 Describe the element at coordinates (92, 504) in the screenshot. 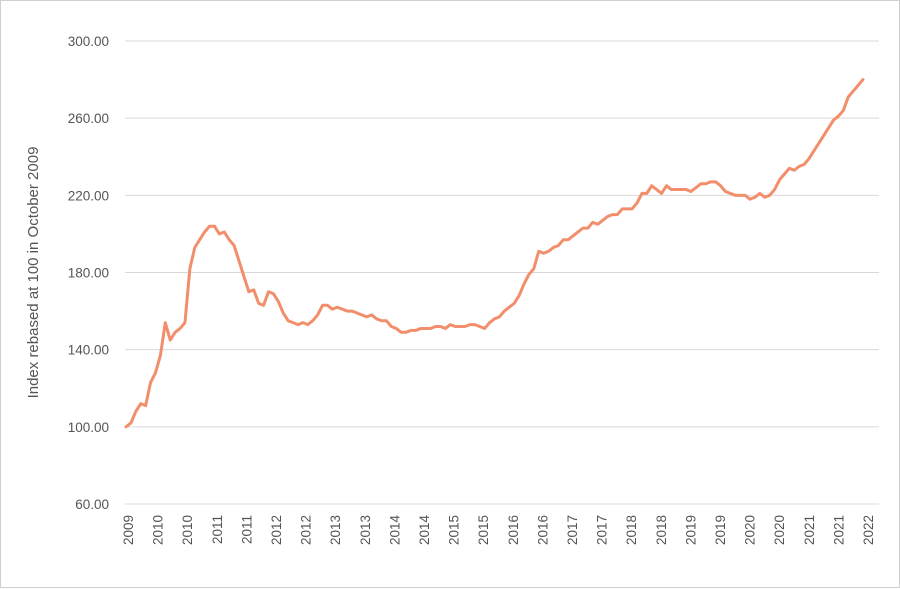

I see `y-tick-label: 60.00` at that location.